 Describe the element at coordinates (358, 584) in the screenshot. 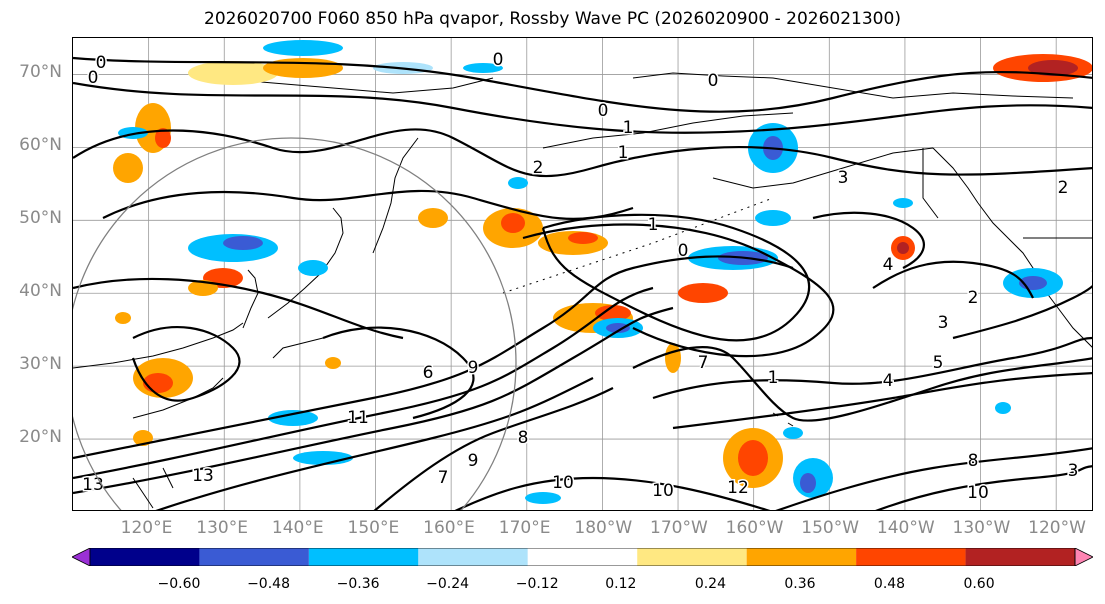

I see `colorbar-tick-label: −0.36` at that location.